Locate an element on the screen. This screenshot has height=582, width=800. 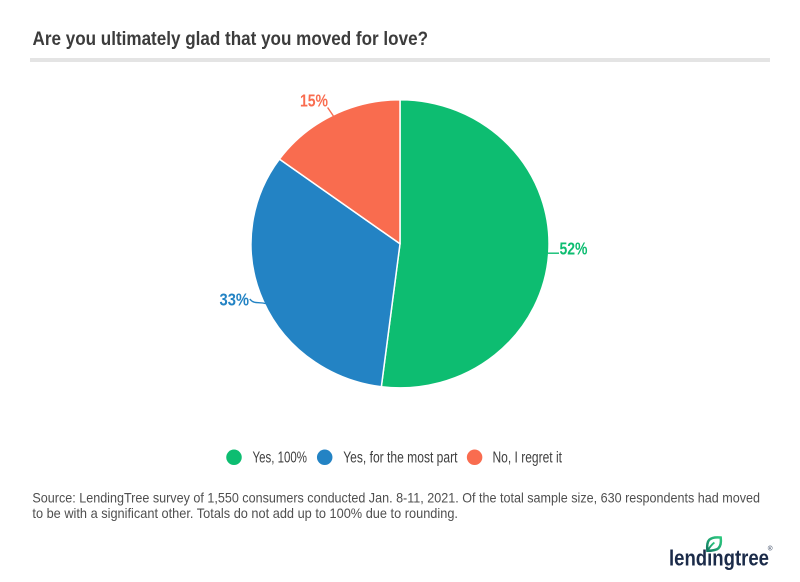
svg-text: 52% is located at coordinates (574, 249).